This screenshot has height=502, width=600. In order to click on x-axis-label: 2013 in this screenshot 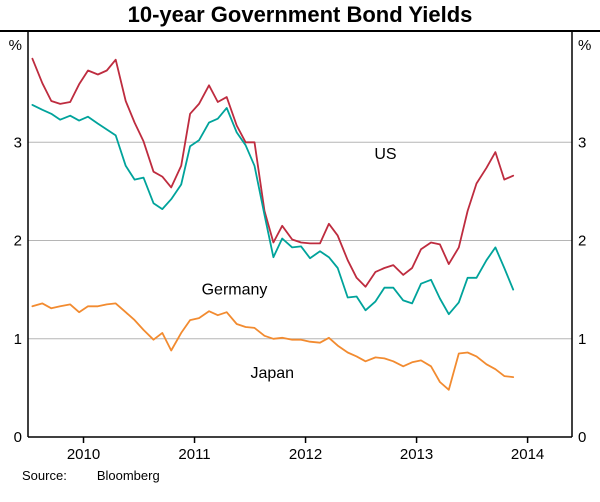, I will do `click(416, 454)`.